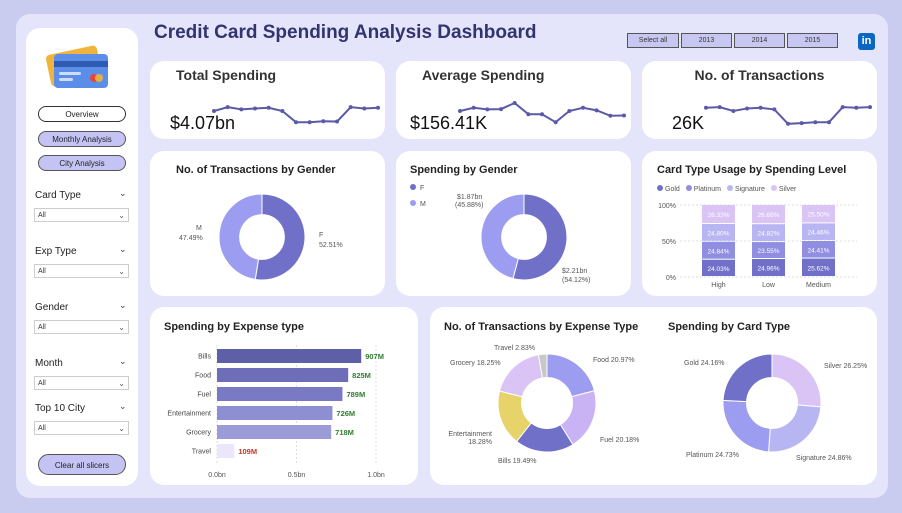 The width and height of the screenshot is (902, 513). I want to click on overview-button: Overview, so click(82, 114).